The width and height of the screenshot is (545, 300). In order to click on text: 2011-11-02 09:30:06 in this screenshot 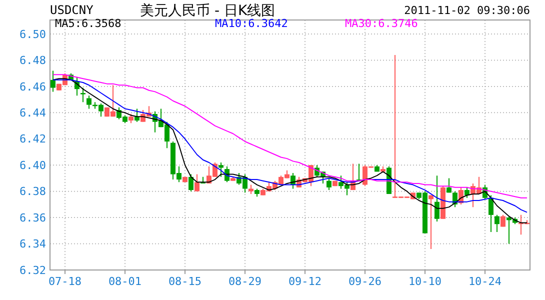, I will do `click(467, 10)`.